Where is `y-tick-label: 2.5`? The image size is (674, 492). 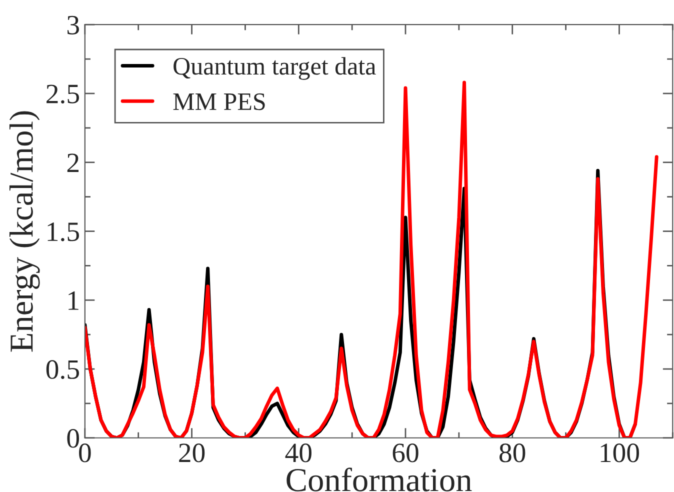
y-tick-label: 2.5 is located at coordinates (62, 94).